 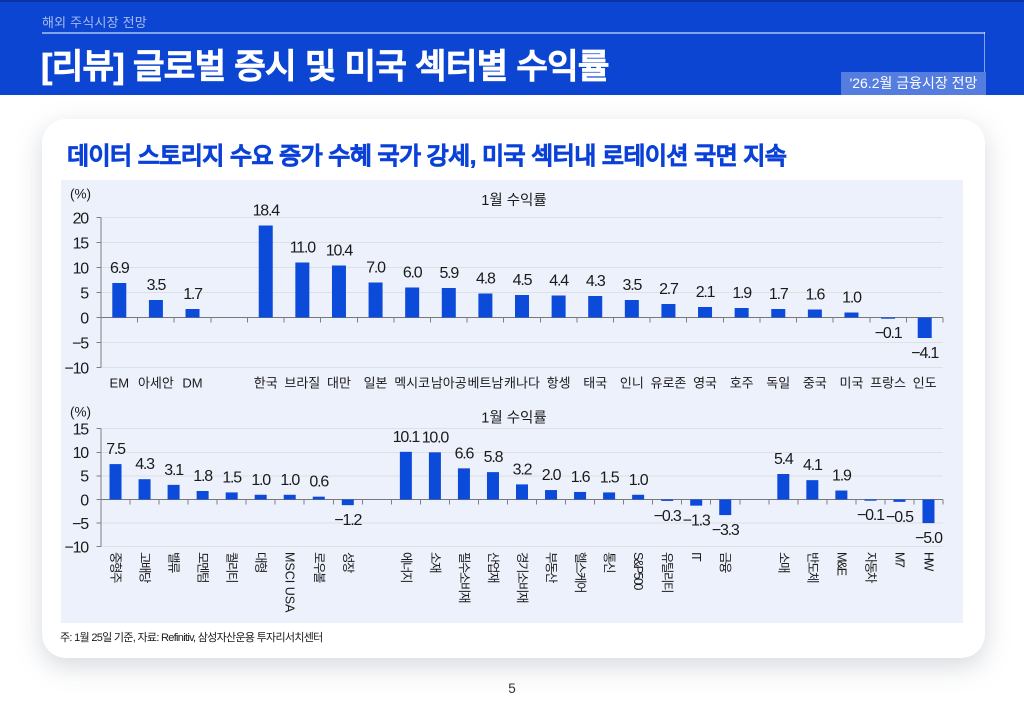 I want to click on svg-text: −1.2, so click(x=348, y=520).